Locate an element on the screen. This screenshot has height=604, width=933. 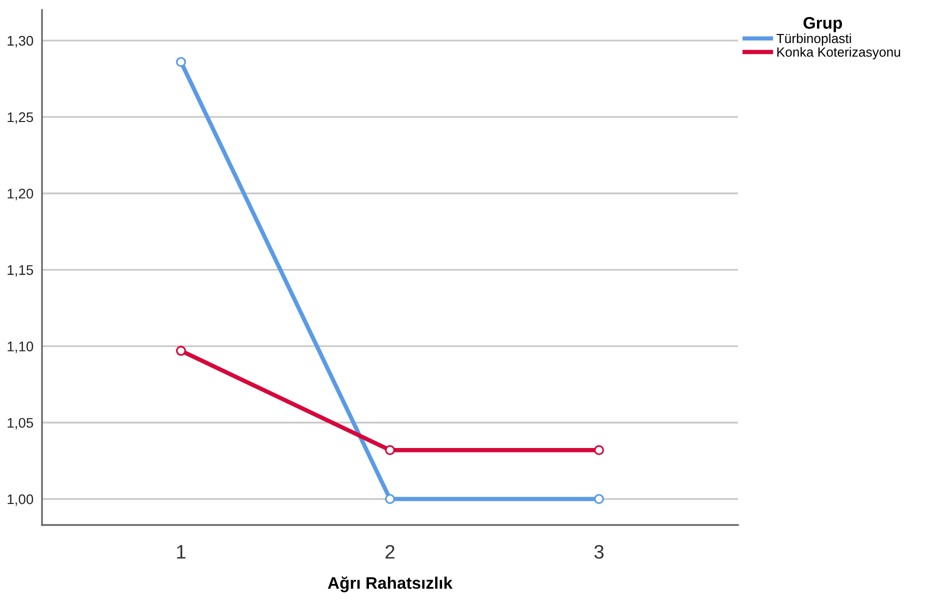
legend-label: Konka Koterizasyonu is located at coordinates (838, 53).